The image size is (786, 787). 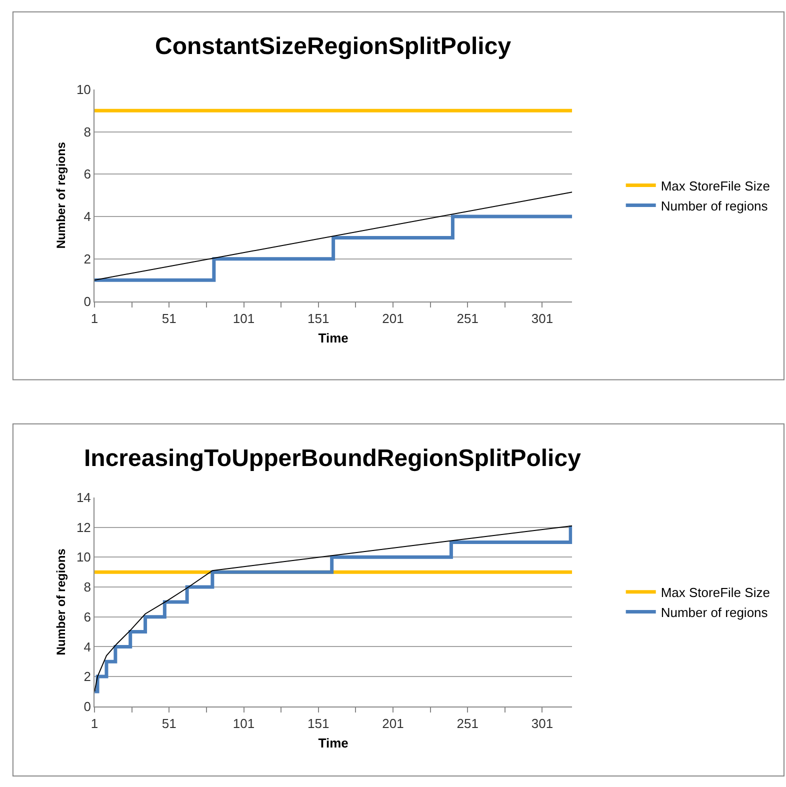 I want to click on chart-title: IncreasingToUpperBoundRegionSplitPolicy, so click(x=333, y=458).